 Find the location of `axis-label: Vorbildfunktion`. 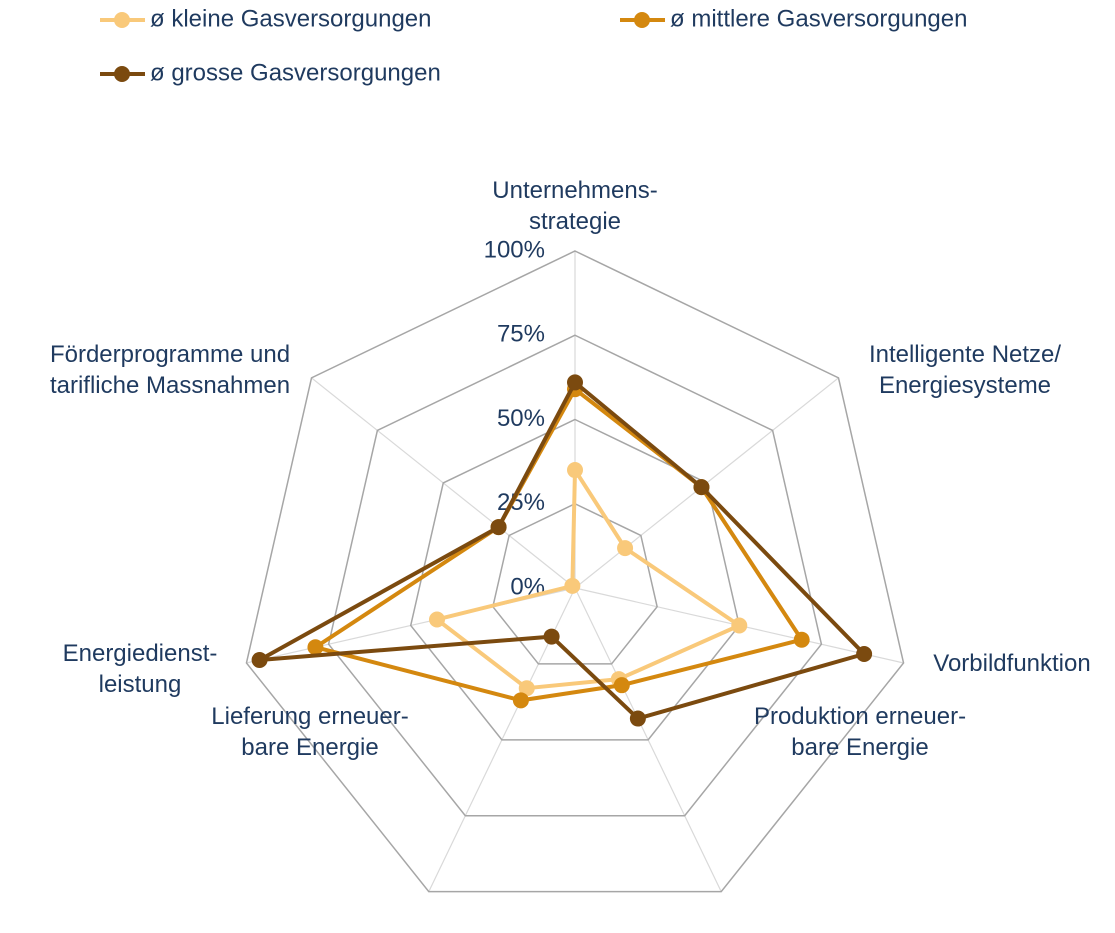

axis-label: Vorbildfunktion is located at coordinates (1011, 663).